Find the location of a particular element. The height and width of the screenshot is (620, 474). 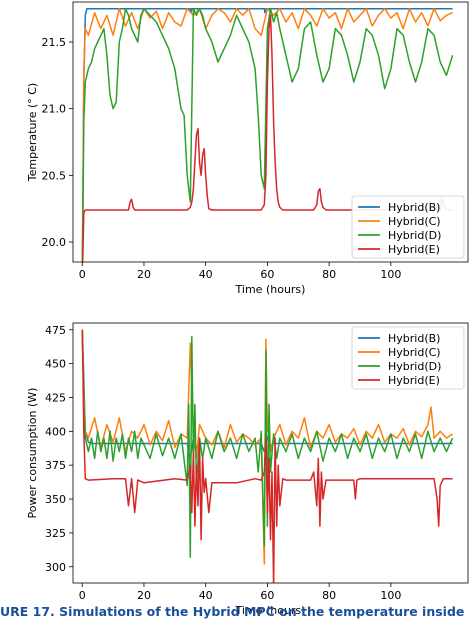

y-axis-label: Power consumption (W) is located at coordinates (32, 453).